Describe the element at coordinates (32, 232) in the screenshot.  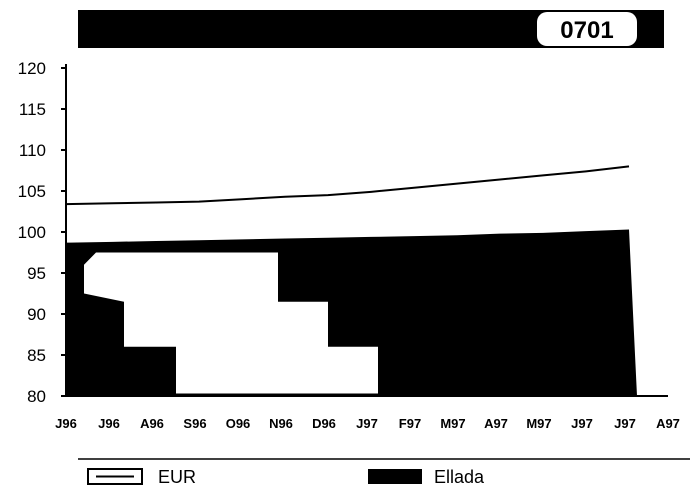
I see `y-tick-label: 100` at that location.